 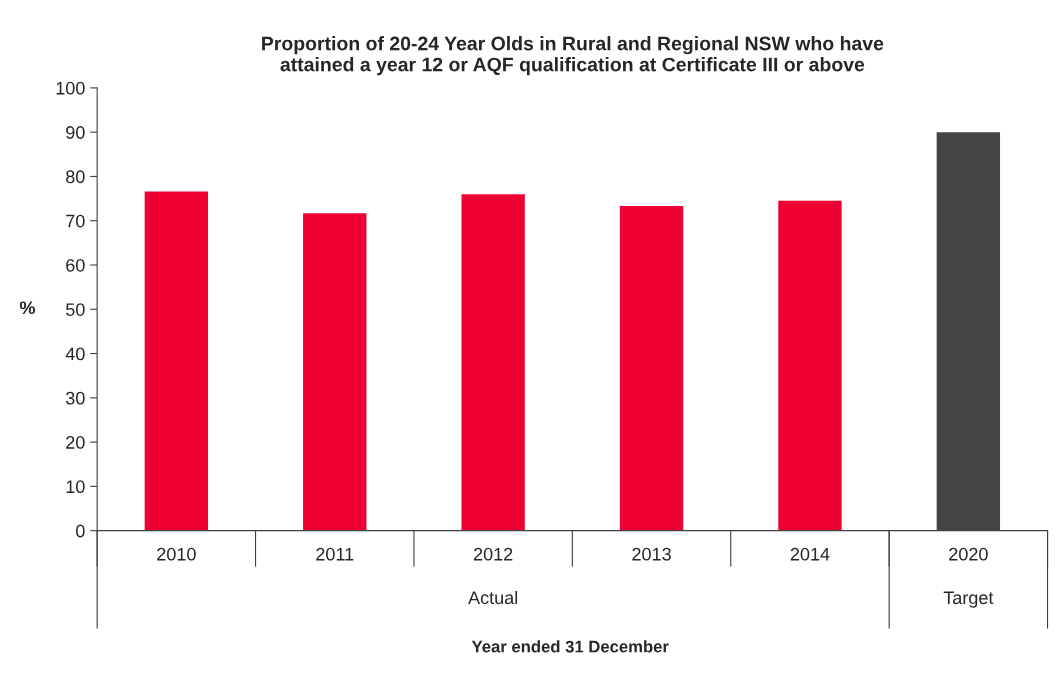 I want to click on x-tick-label: 2010, so click(x=176, y=554).